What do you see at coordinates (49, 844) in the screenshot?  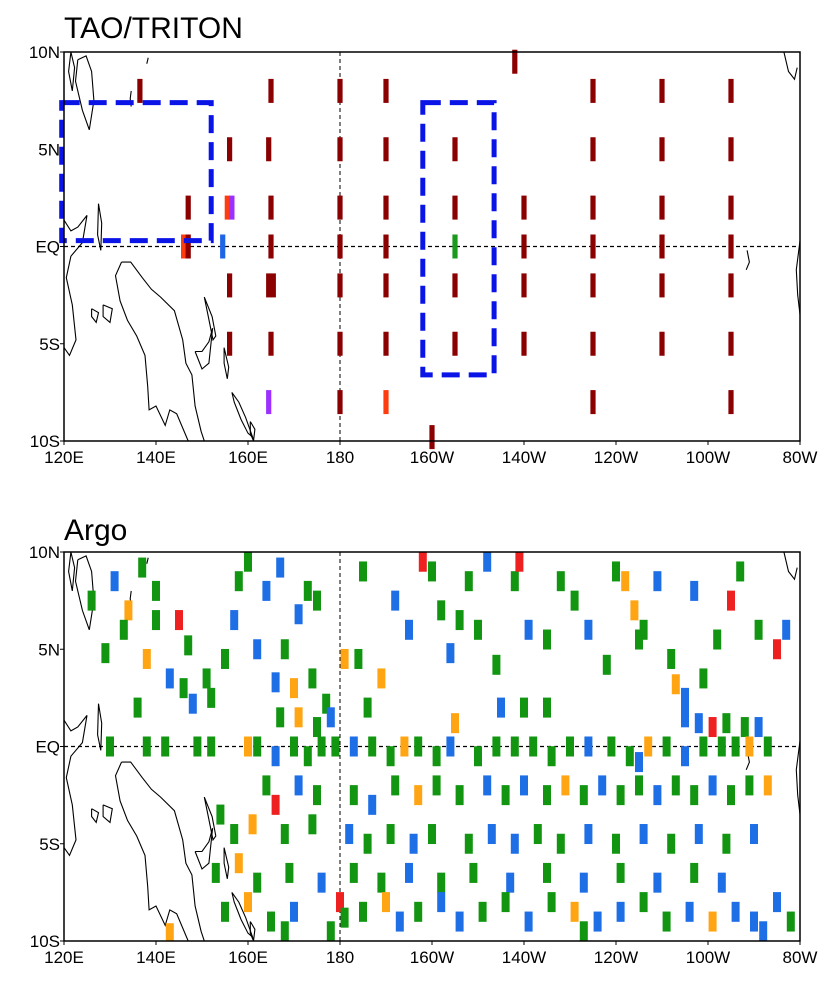 I see `y-tick-label: 5S` at bounding box center [49, 844].